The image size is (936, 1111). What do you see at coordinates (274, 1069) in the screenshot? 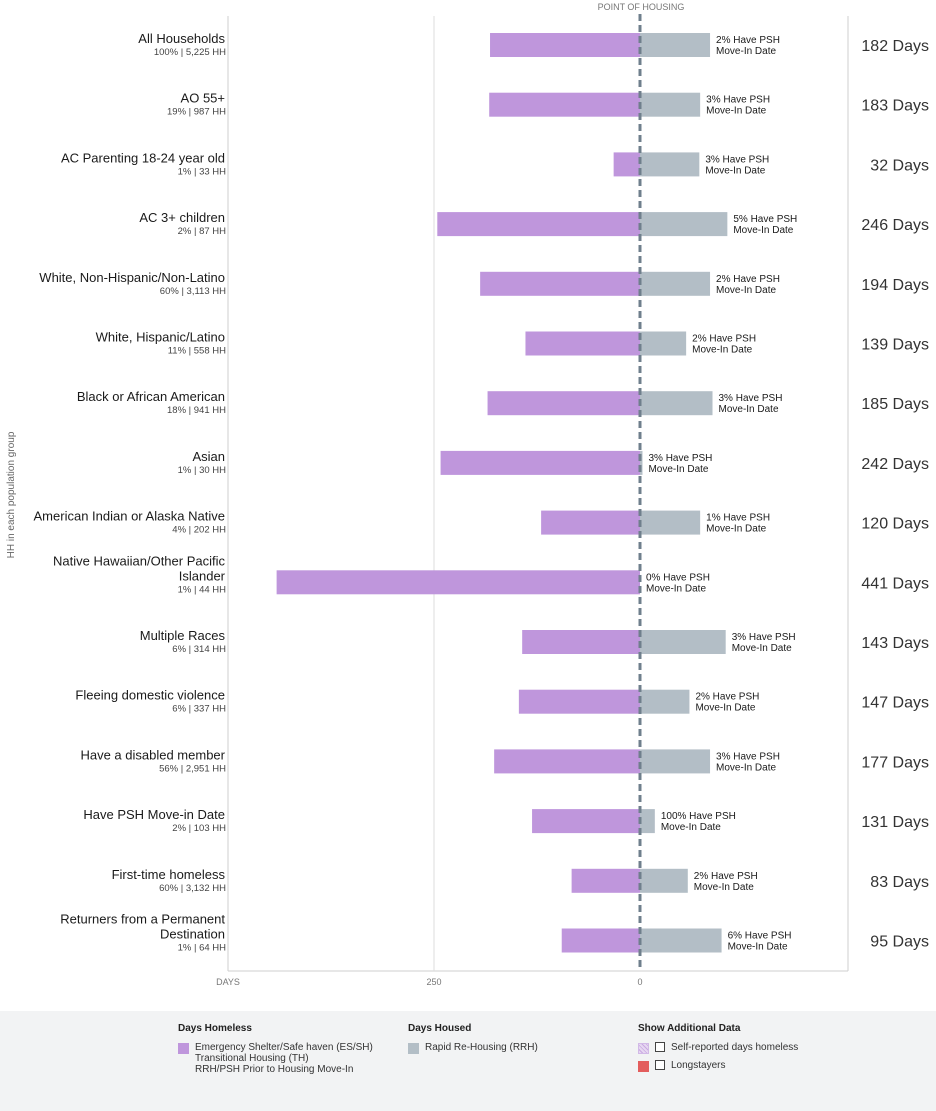
I see `legend-rrh-psh-label: RRH/PSH Prior to Housing Move-In` at bounding box center [274, 1069].